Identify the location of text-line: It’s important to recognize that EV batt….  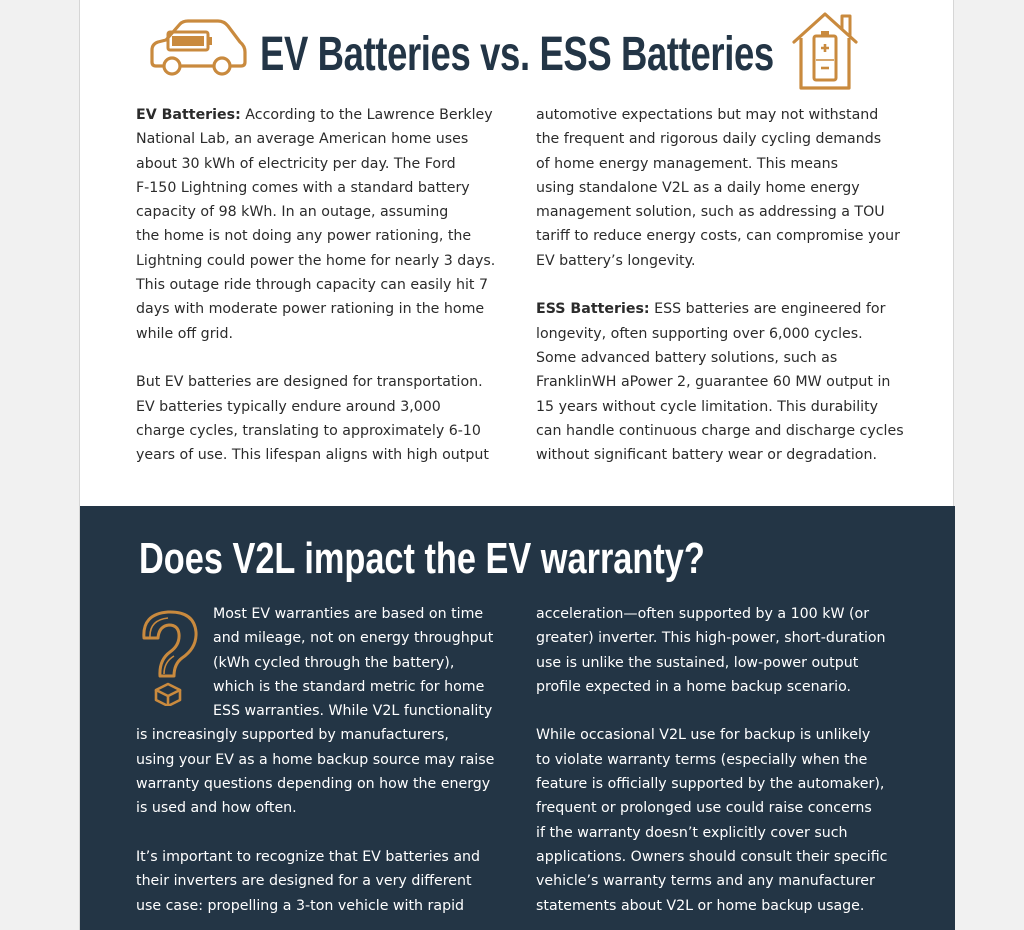
(308, 856).